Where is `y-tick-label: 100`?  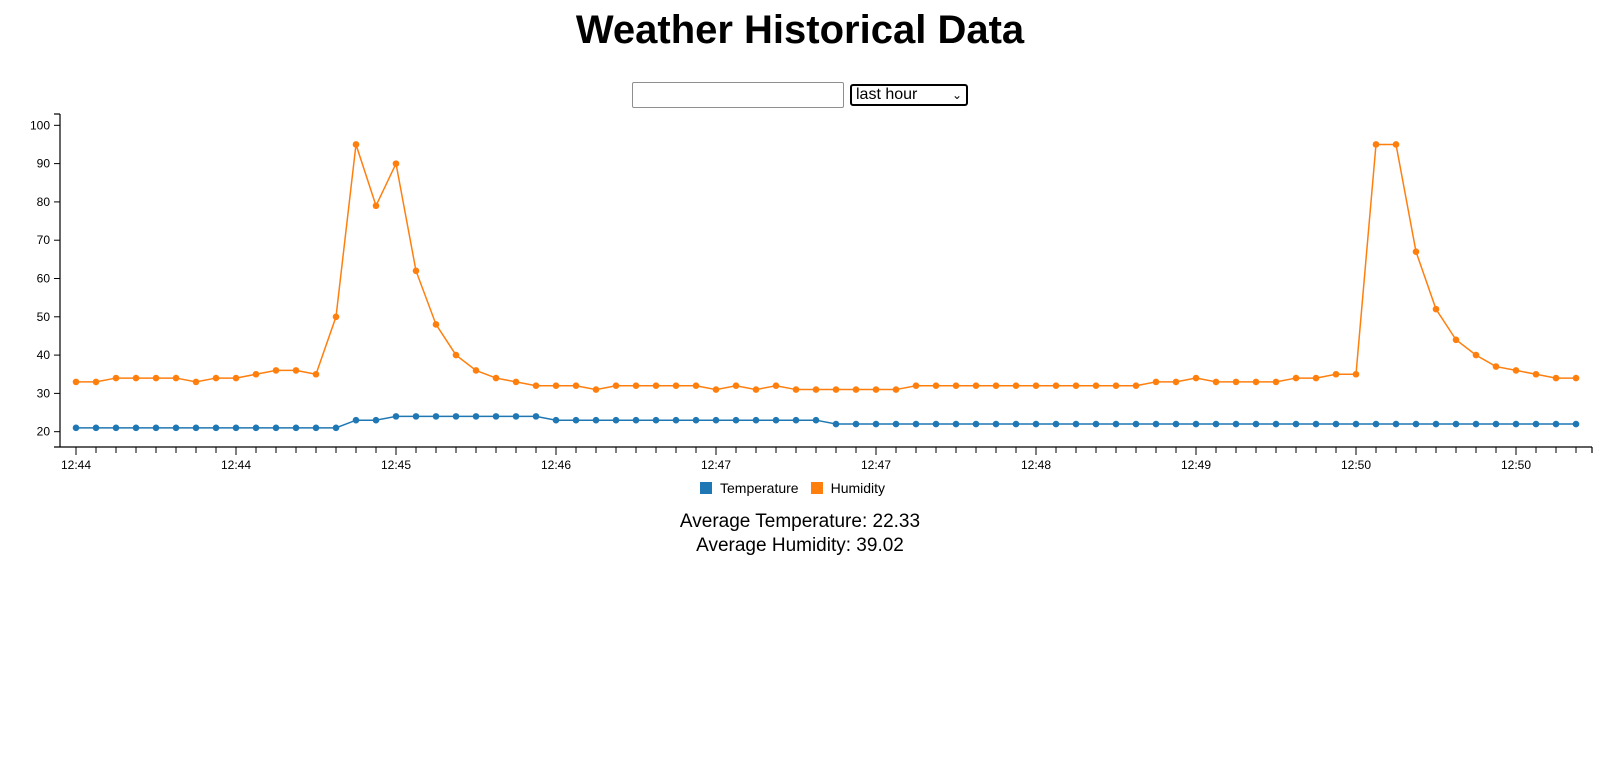
y-tick-label: 100 is located at coordinates (40, 125).